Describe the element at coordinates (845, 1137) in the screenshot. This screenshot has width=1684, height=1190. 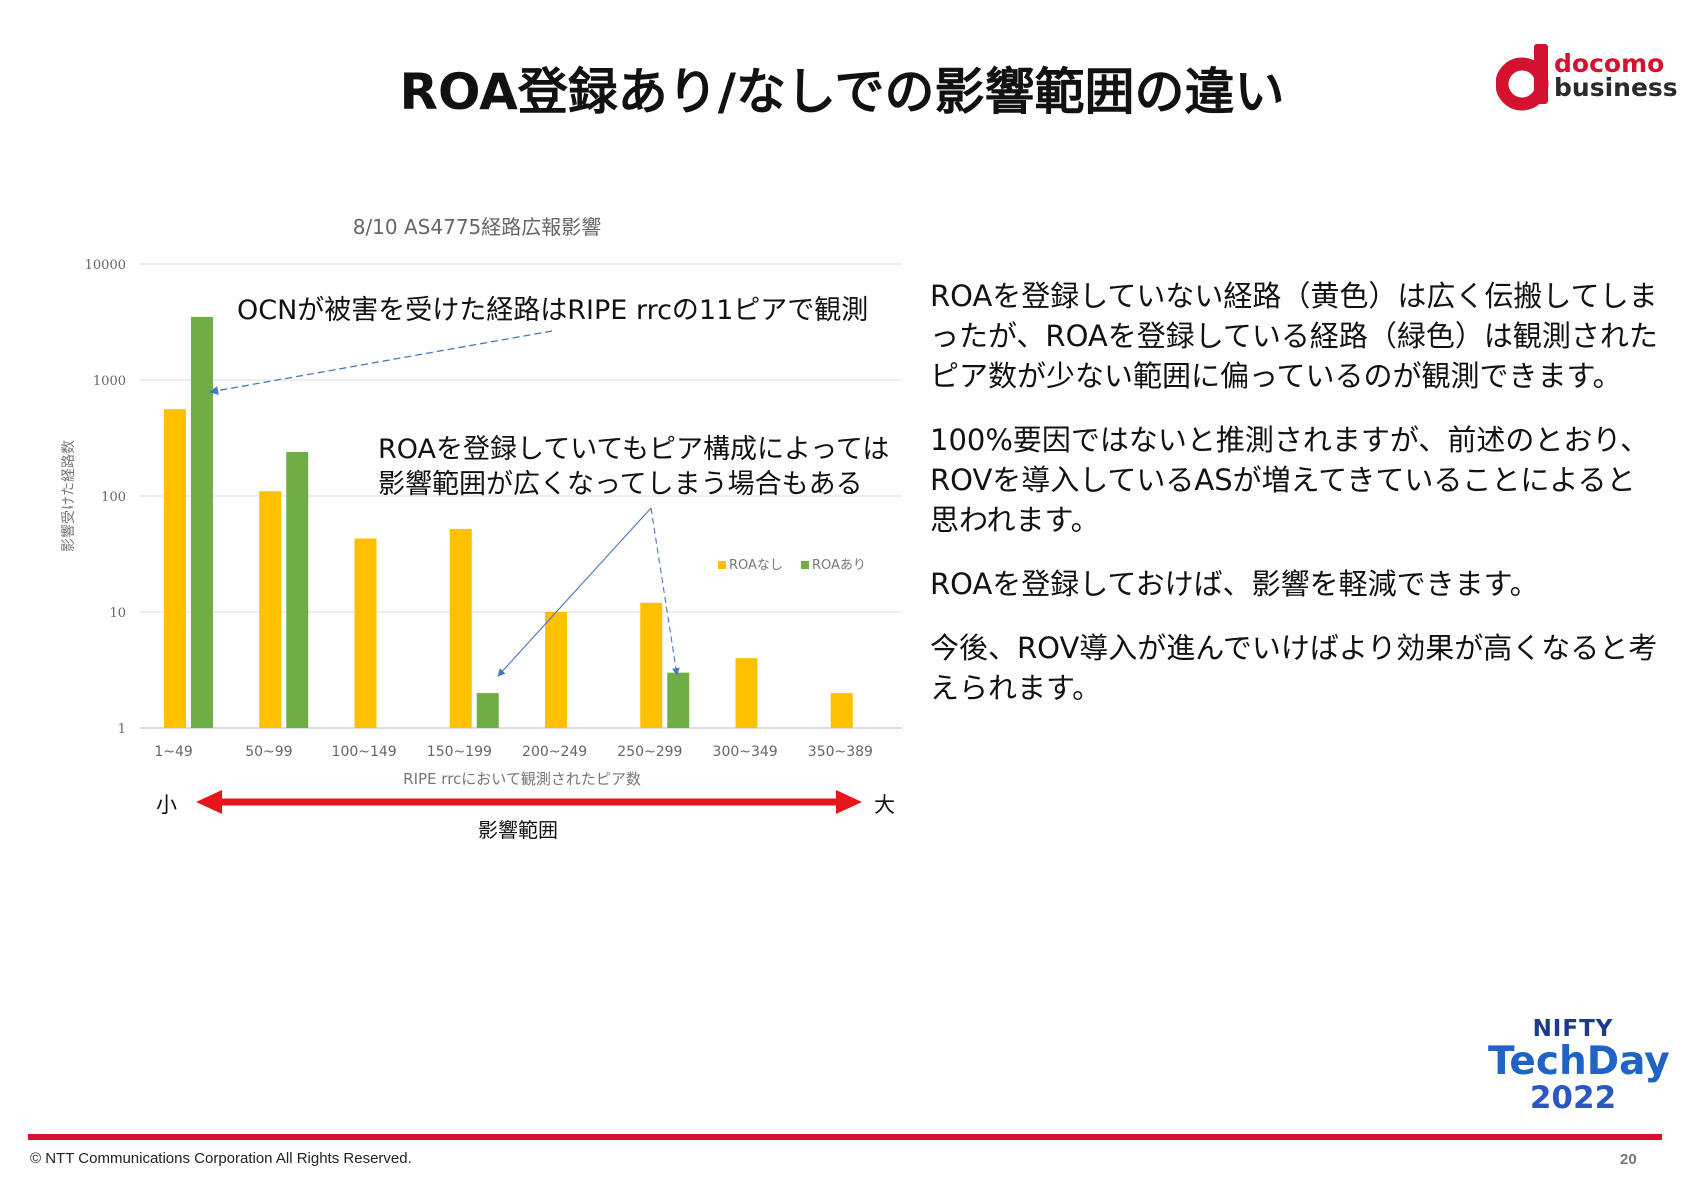
I see `footer-divider` at that location.